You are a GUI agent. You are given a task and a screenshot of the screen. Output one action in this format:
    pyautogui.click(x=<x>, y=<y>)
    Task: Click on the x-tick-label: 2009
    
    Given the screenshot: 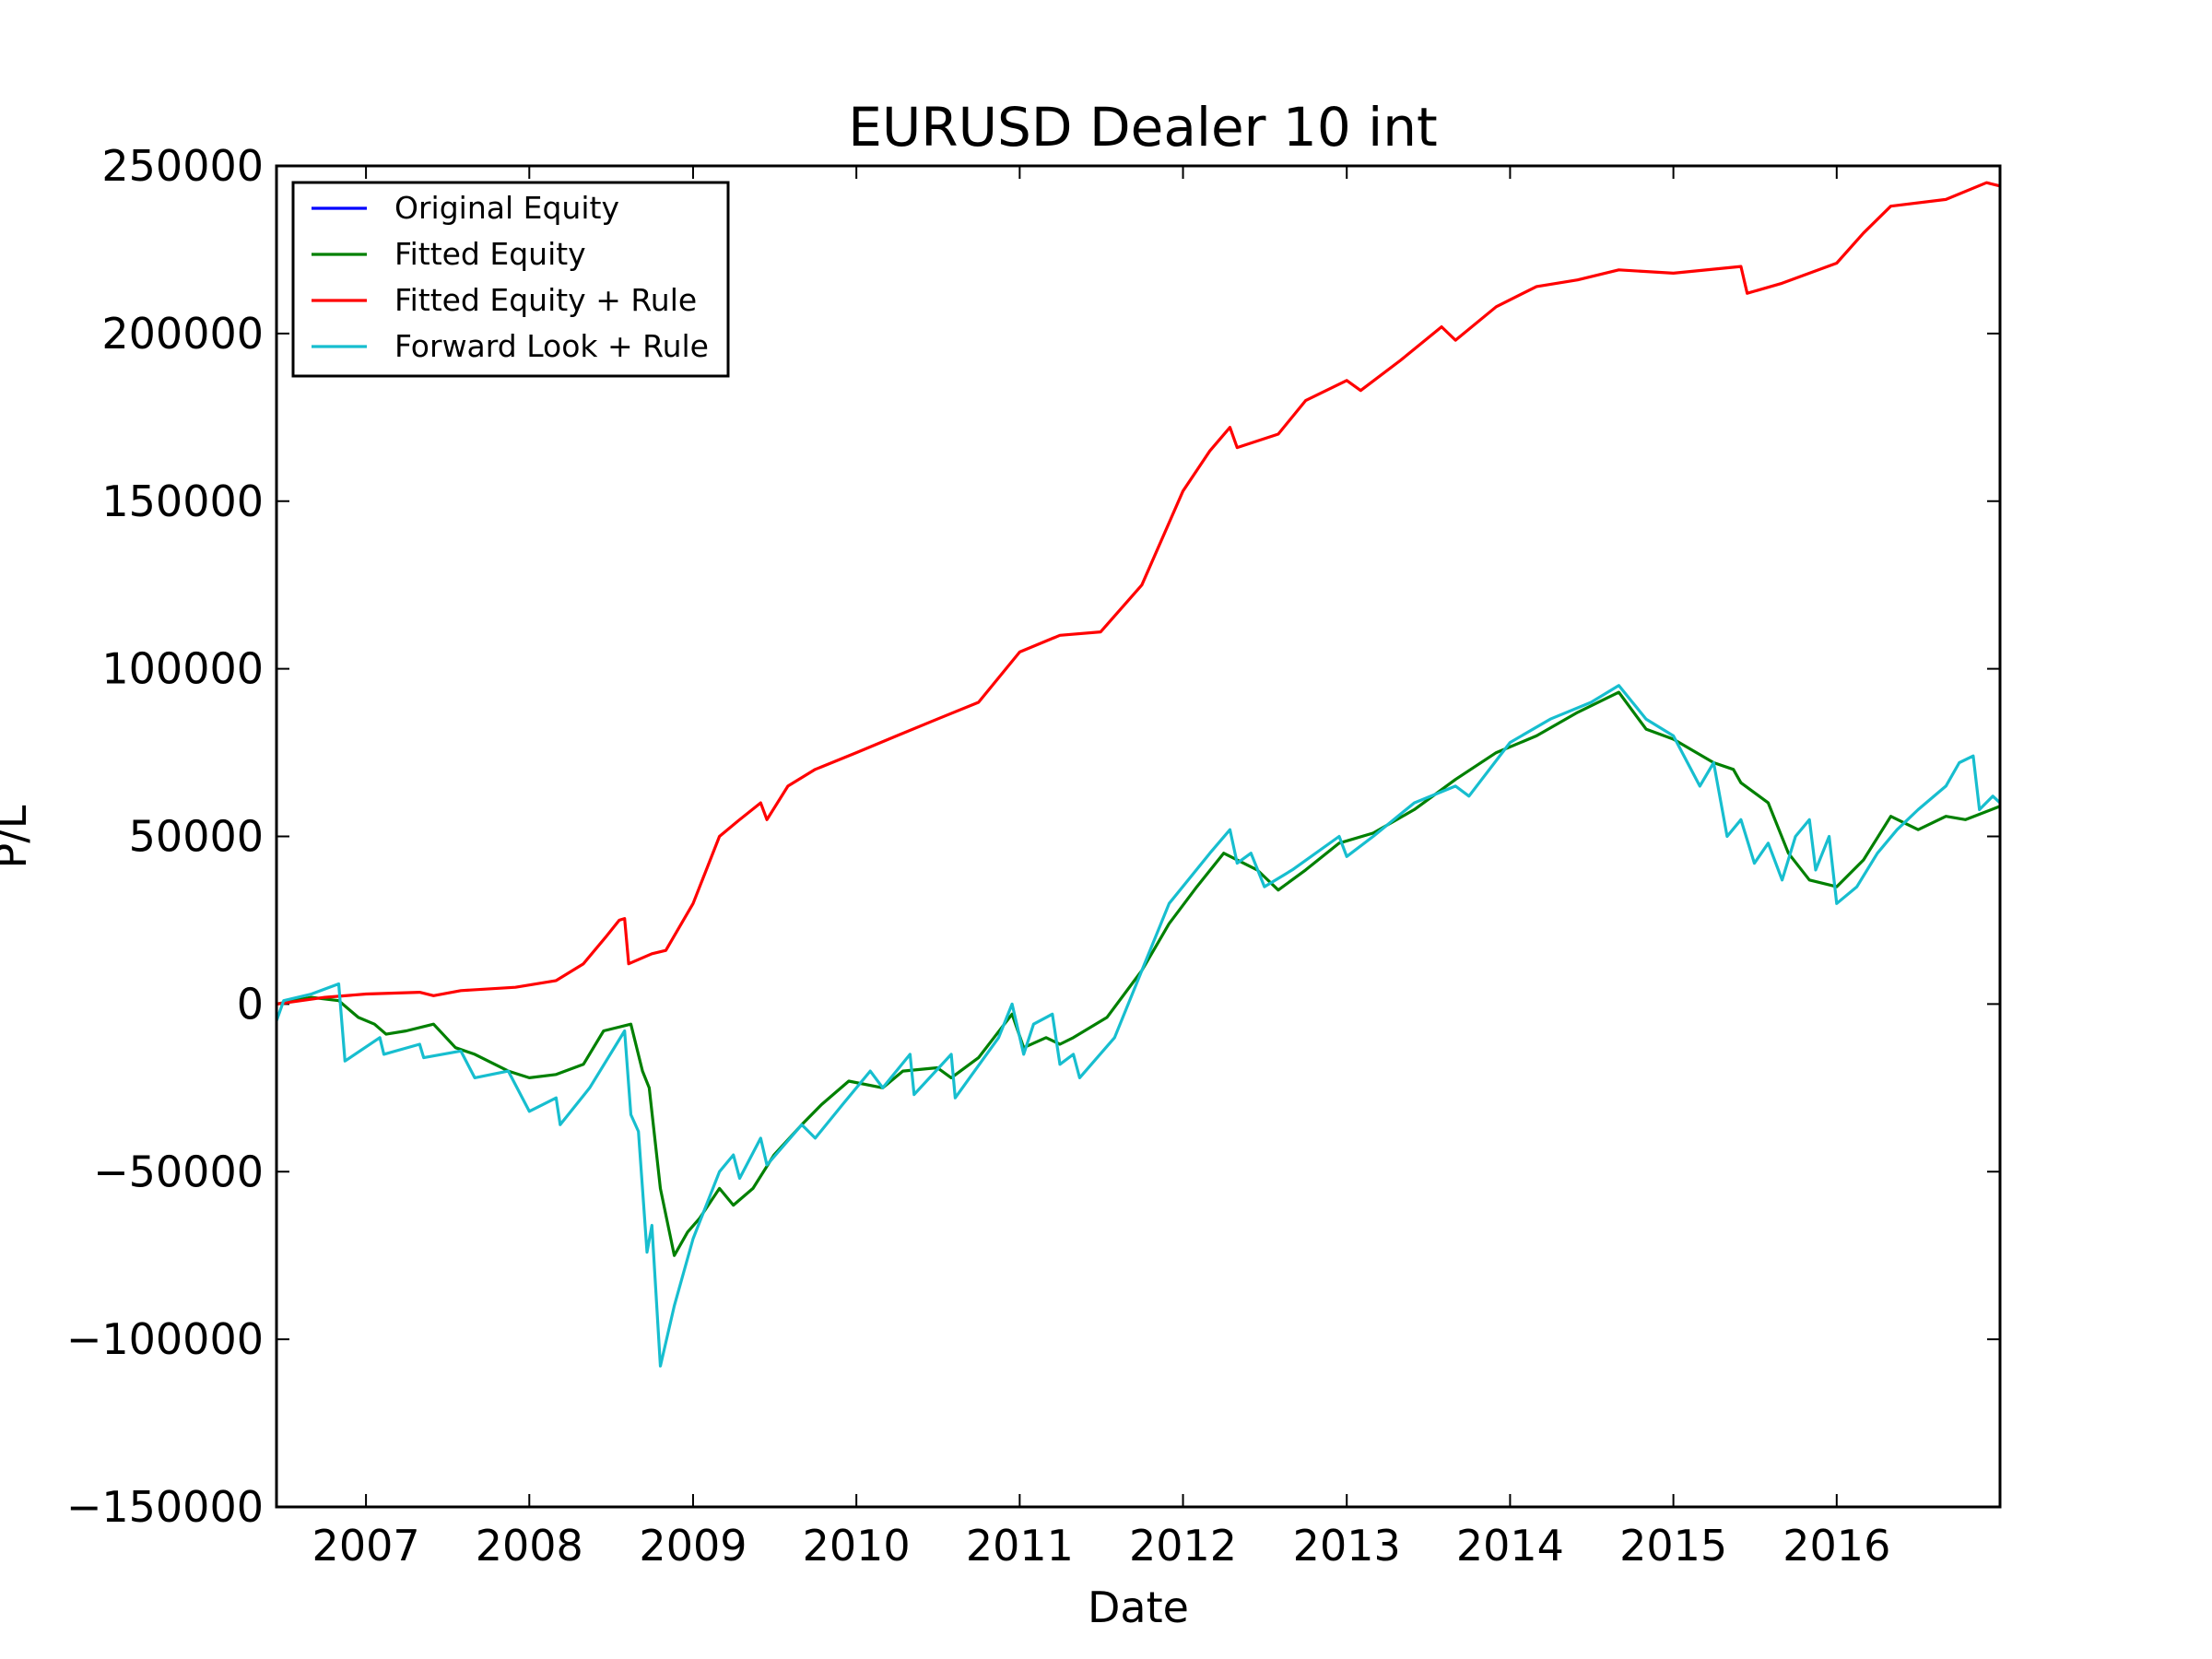 What is the action you would take?
    pyautogui.click(x=693, y=1546)
    